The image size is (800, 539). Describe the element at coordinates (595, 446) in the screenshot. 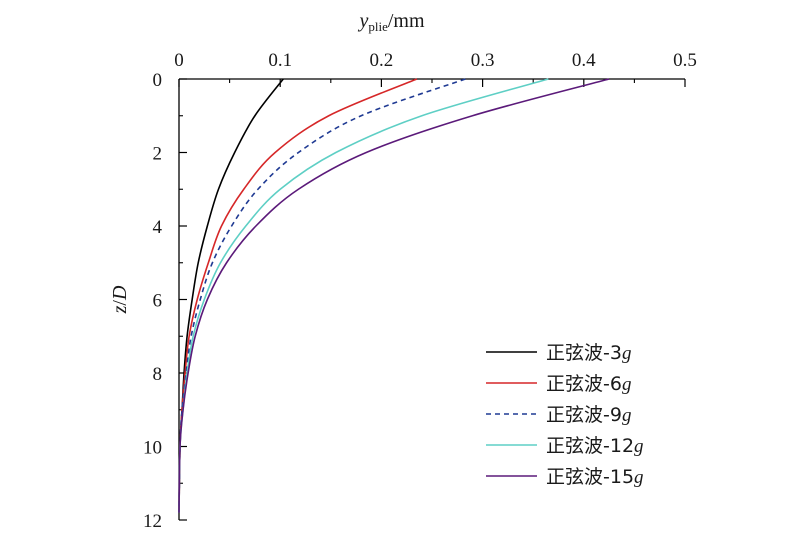

I see `legend-label-4: 正弦波-12g` at that location.